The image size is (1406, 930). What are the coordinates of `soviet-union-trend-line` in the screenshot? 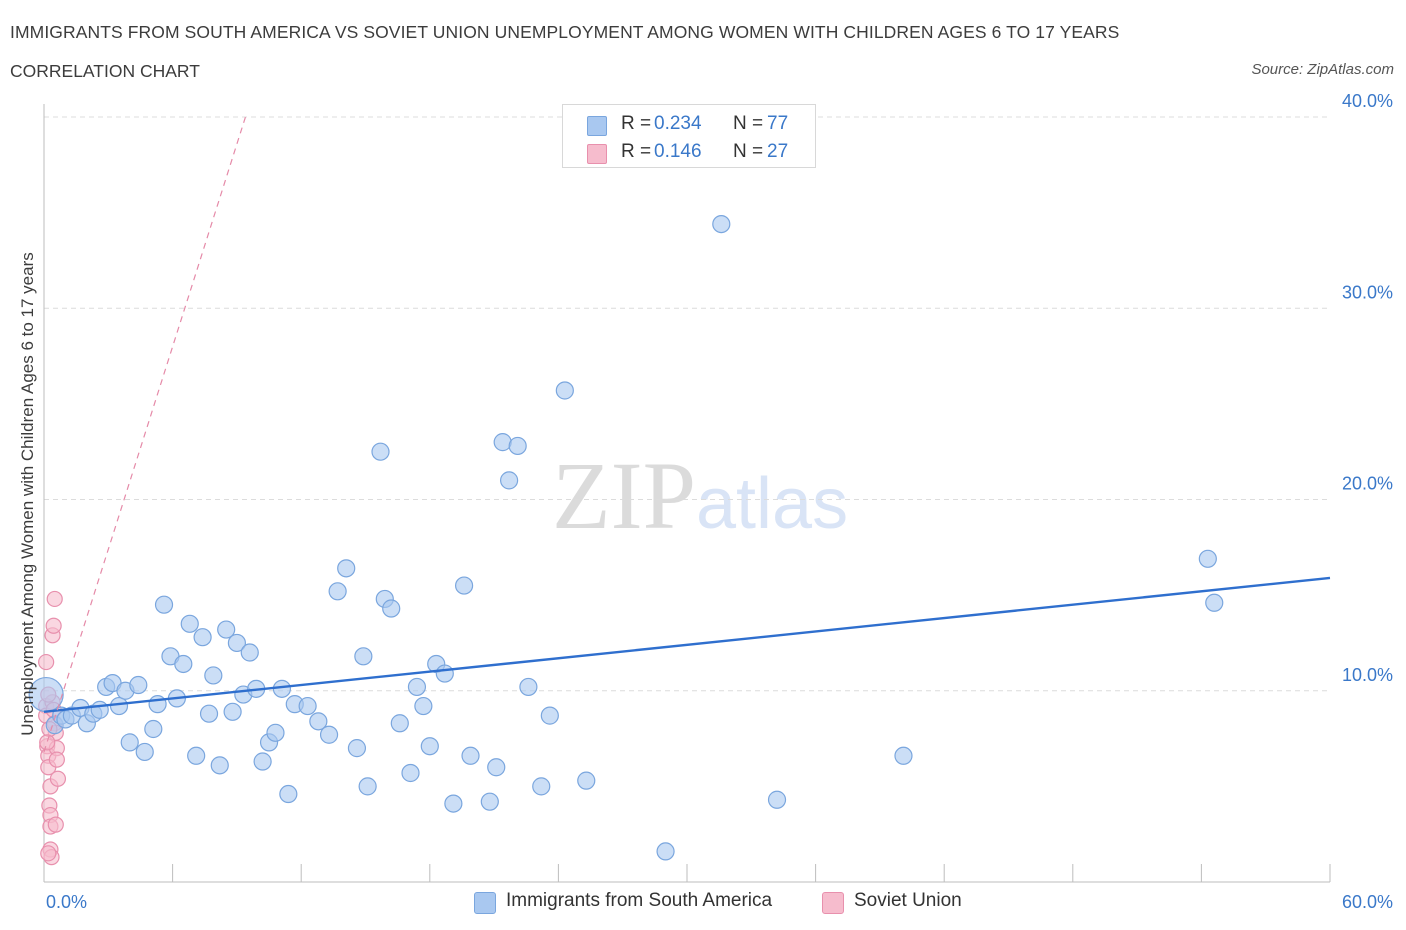 It's located at (145, 434).